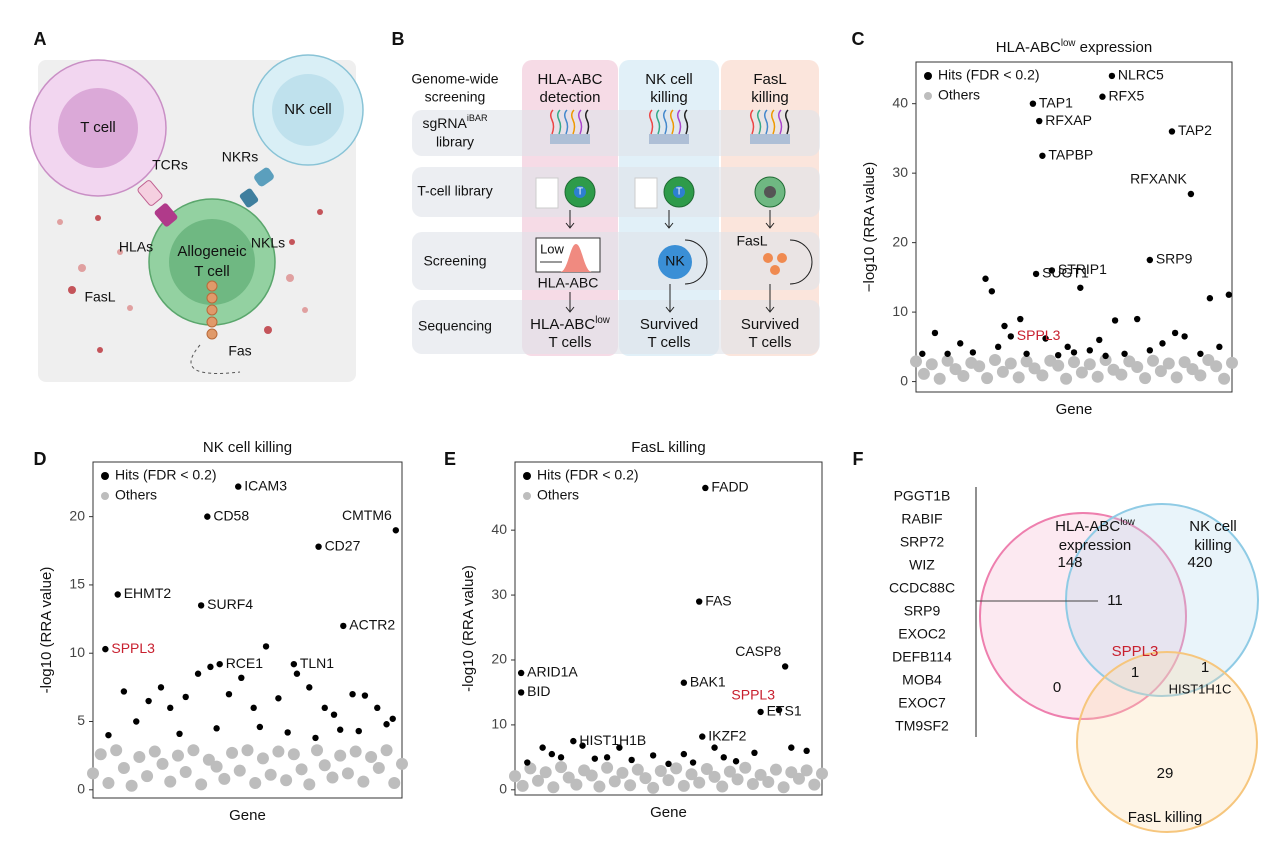 This screenshot has height=850, width=1280. What do you see at coordinates (1074, 47) in the screenshot?
I see `chart-title: HLA-ABClow expression` at bounding box center [1074, 47].